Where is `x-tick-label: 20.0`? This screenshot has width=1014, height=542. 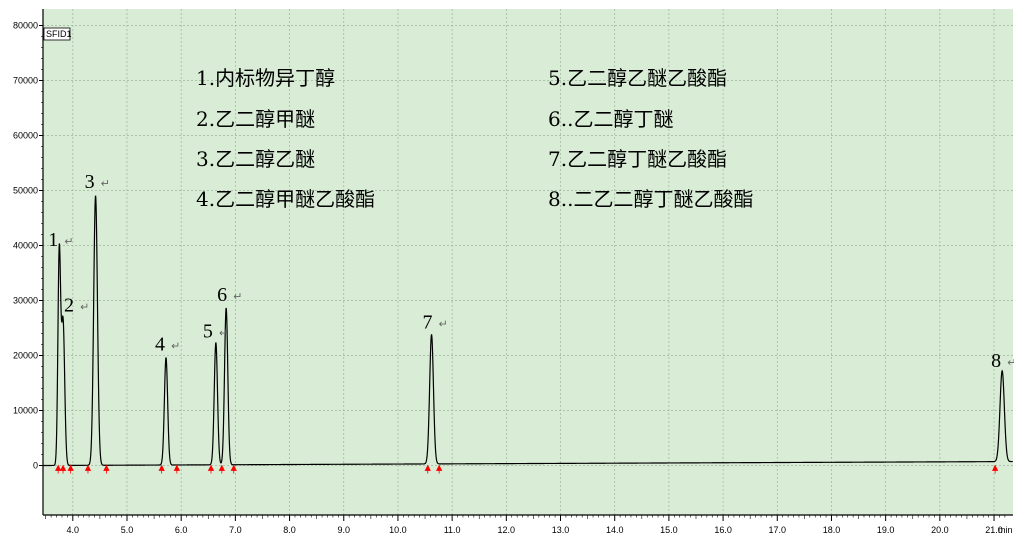
x-tick-label: 20.0 is located at coordinates (940, 530).